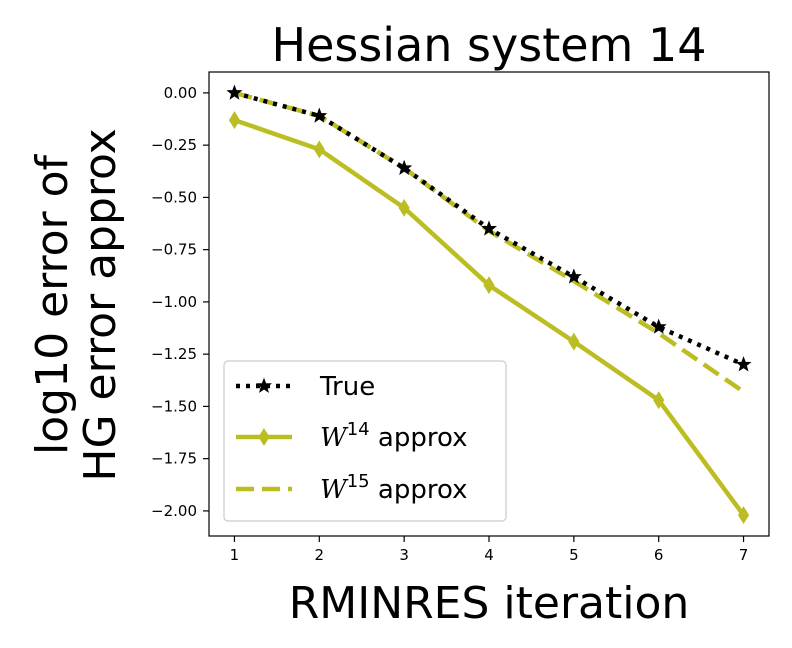  What do you see at coordinates (489, 555) in the screenshot?
I see `x-tick-label: 4` at bounding box center [489, 555].